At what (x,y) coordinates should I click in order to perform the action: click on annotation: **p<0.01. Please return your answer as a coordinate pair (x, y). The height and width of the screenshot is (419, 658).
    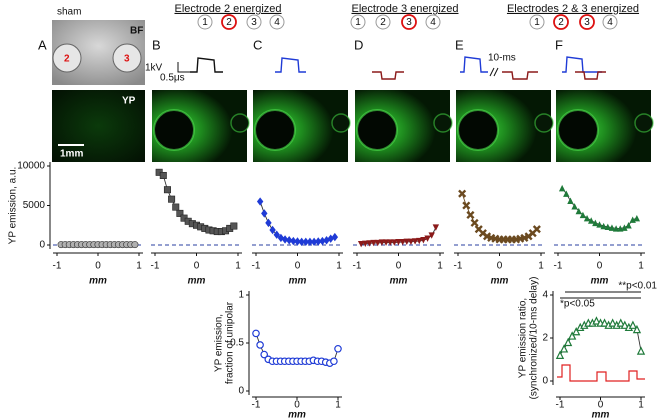
    Looking at the image, I should click on (637, 286).